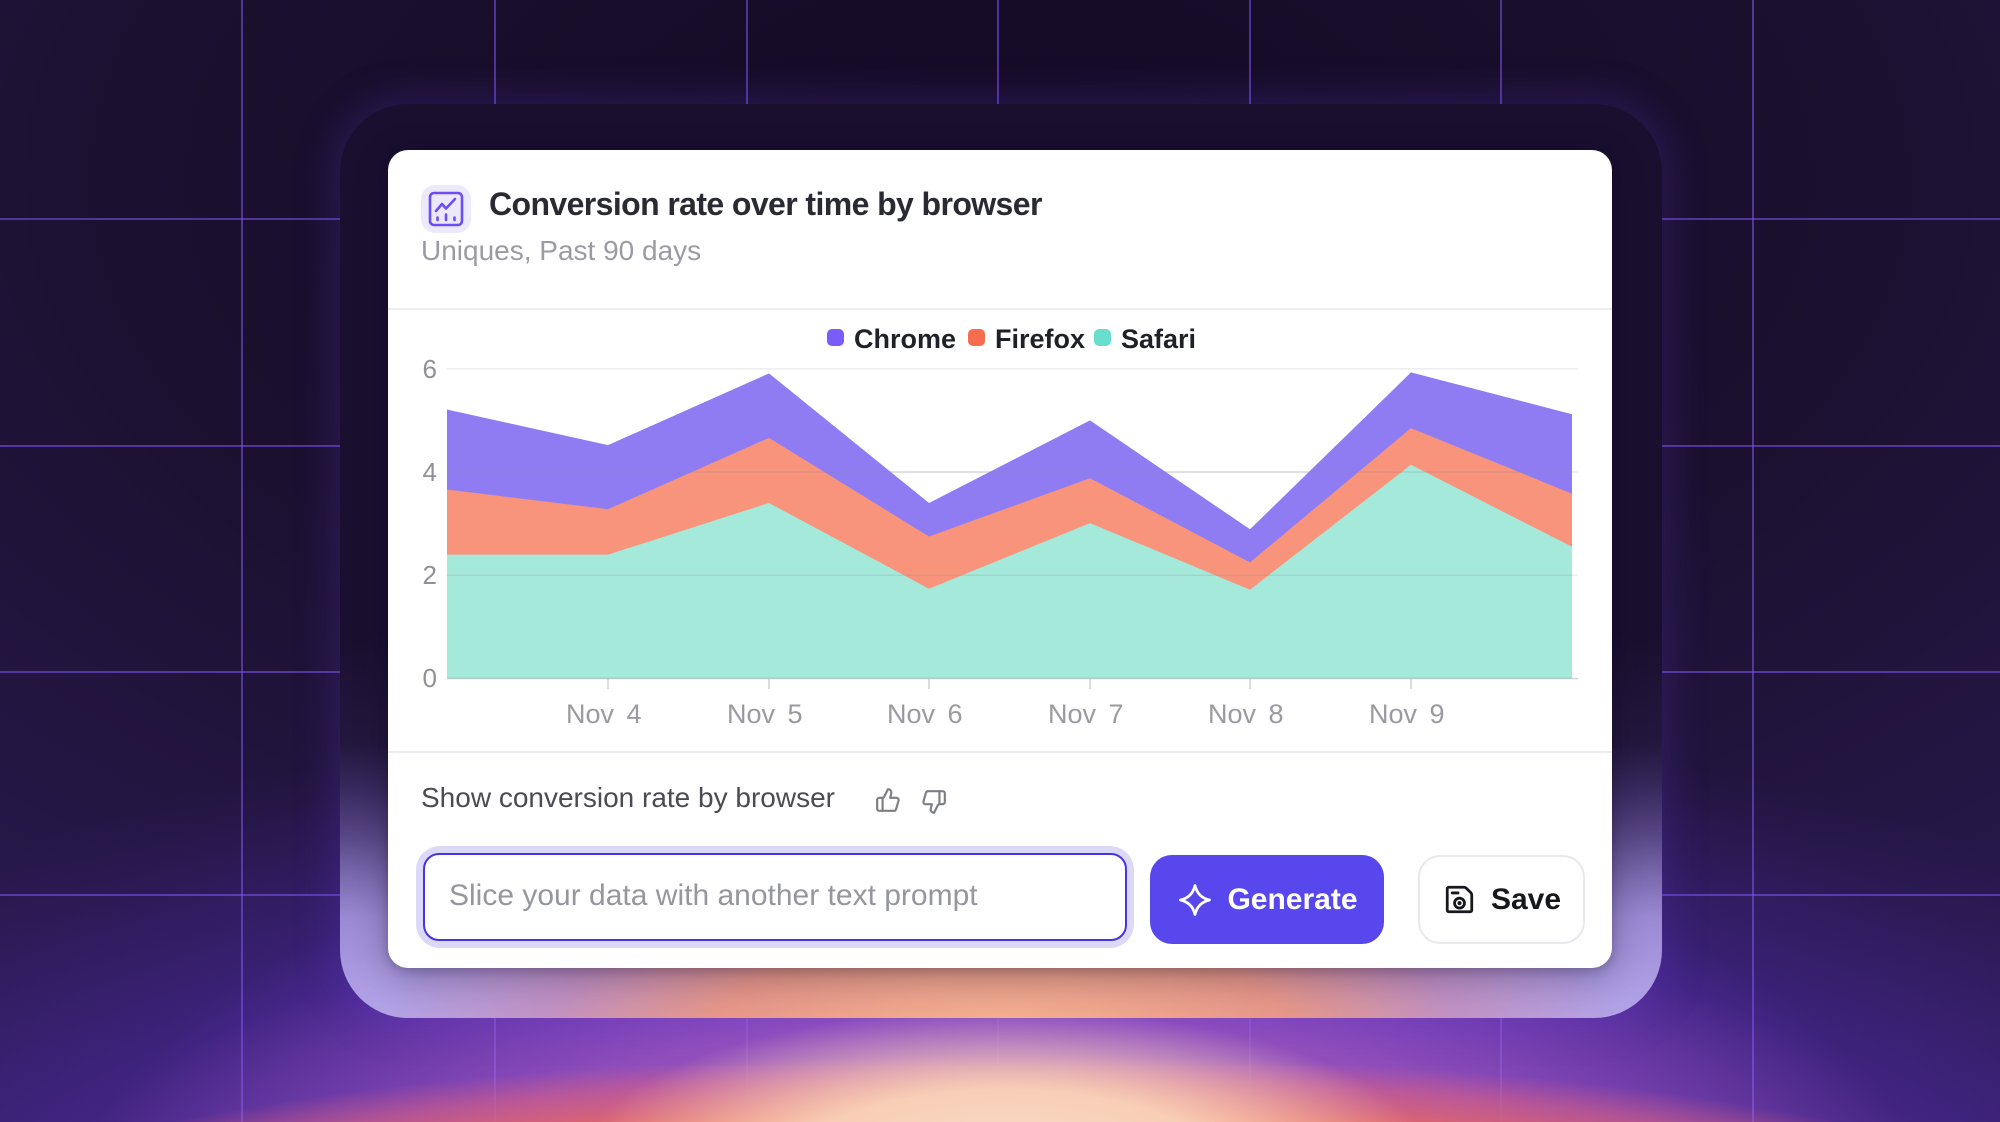 Image resolution: width=2000 pixels, height=1122 pixels. Describe the element at coordinates (794, 714) in the screenshot. I see `svg-text: 5` at that location.